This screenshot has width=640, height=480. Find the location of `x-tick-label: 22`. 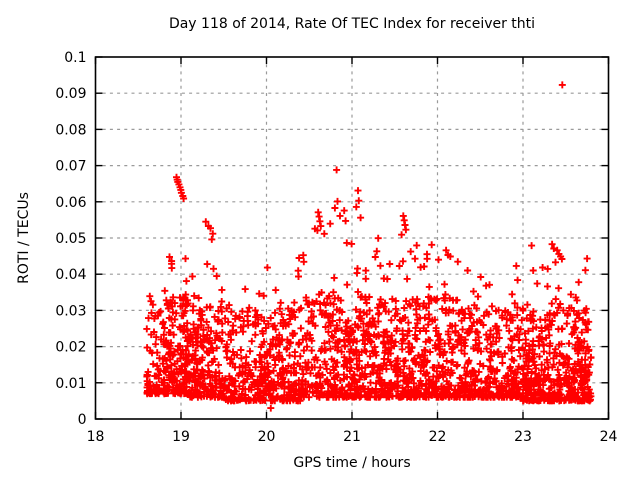

x-tick-label: 22 is located at coordinates (438, 437).